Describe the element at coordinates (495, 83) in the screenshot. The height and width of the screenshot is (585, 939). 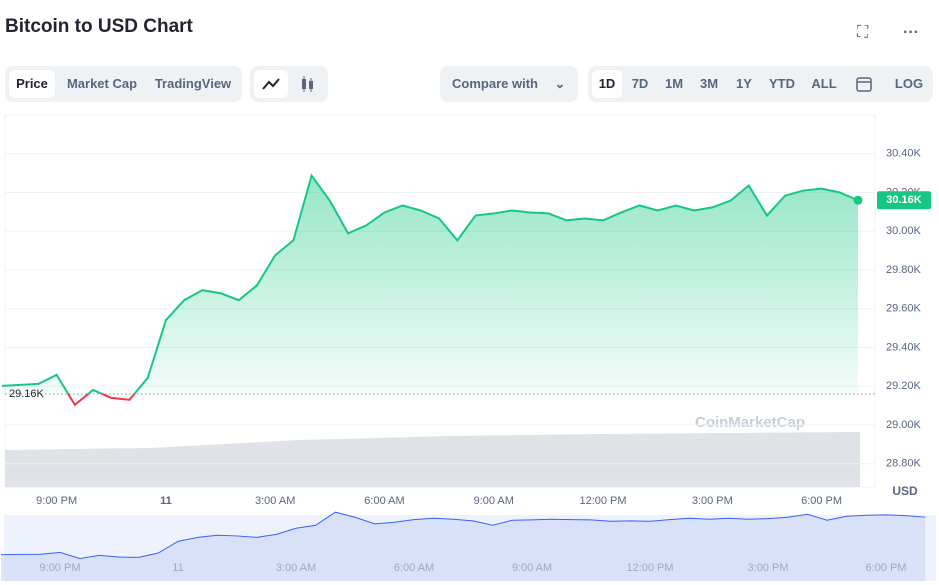
I see `compare-label: Compare with` at that location.